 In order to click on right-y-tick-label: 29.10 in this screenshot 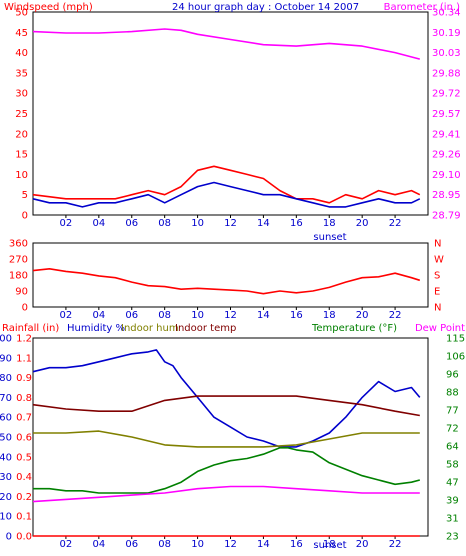, I will do `click(446, 175)`.